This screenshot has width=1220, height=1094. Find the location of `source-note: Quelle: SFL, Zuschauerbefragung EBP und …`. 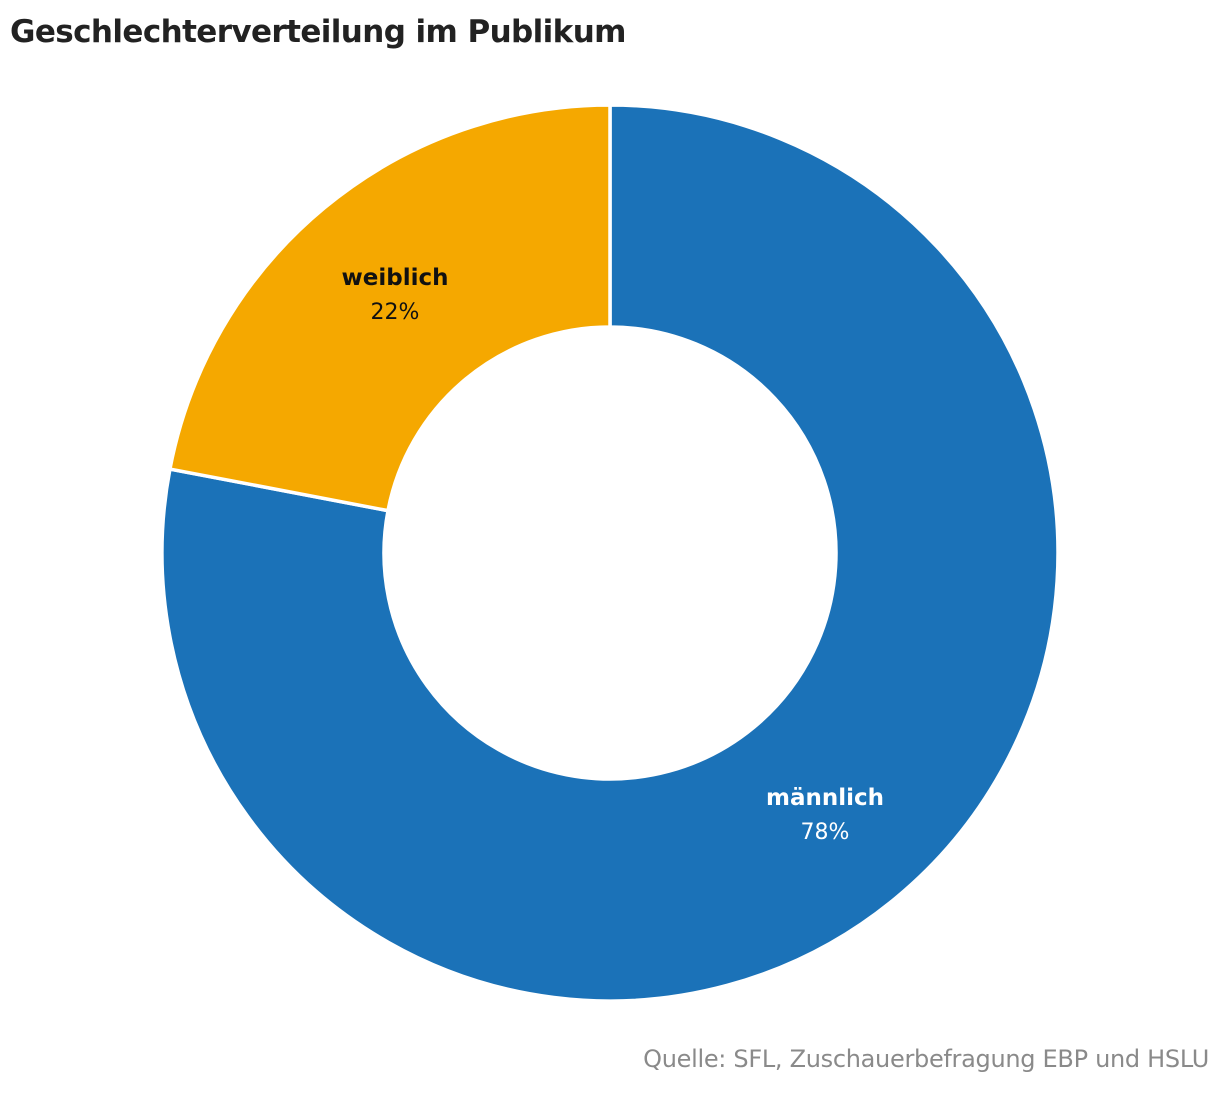

source-note: Quelle: SFL, Zuschauerbefragung EBP und … is located at coordinates (926, 1059).